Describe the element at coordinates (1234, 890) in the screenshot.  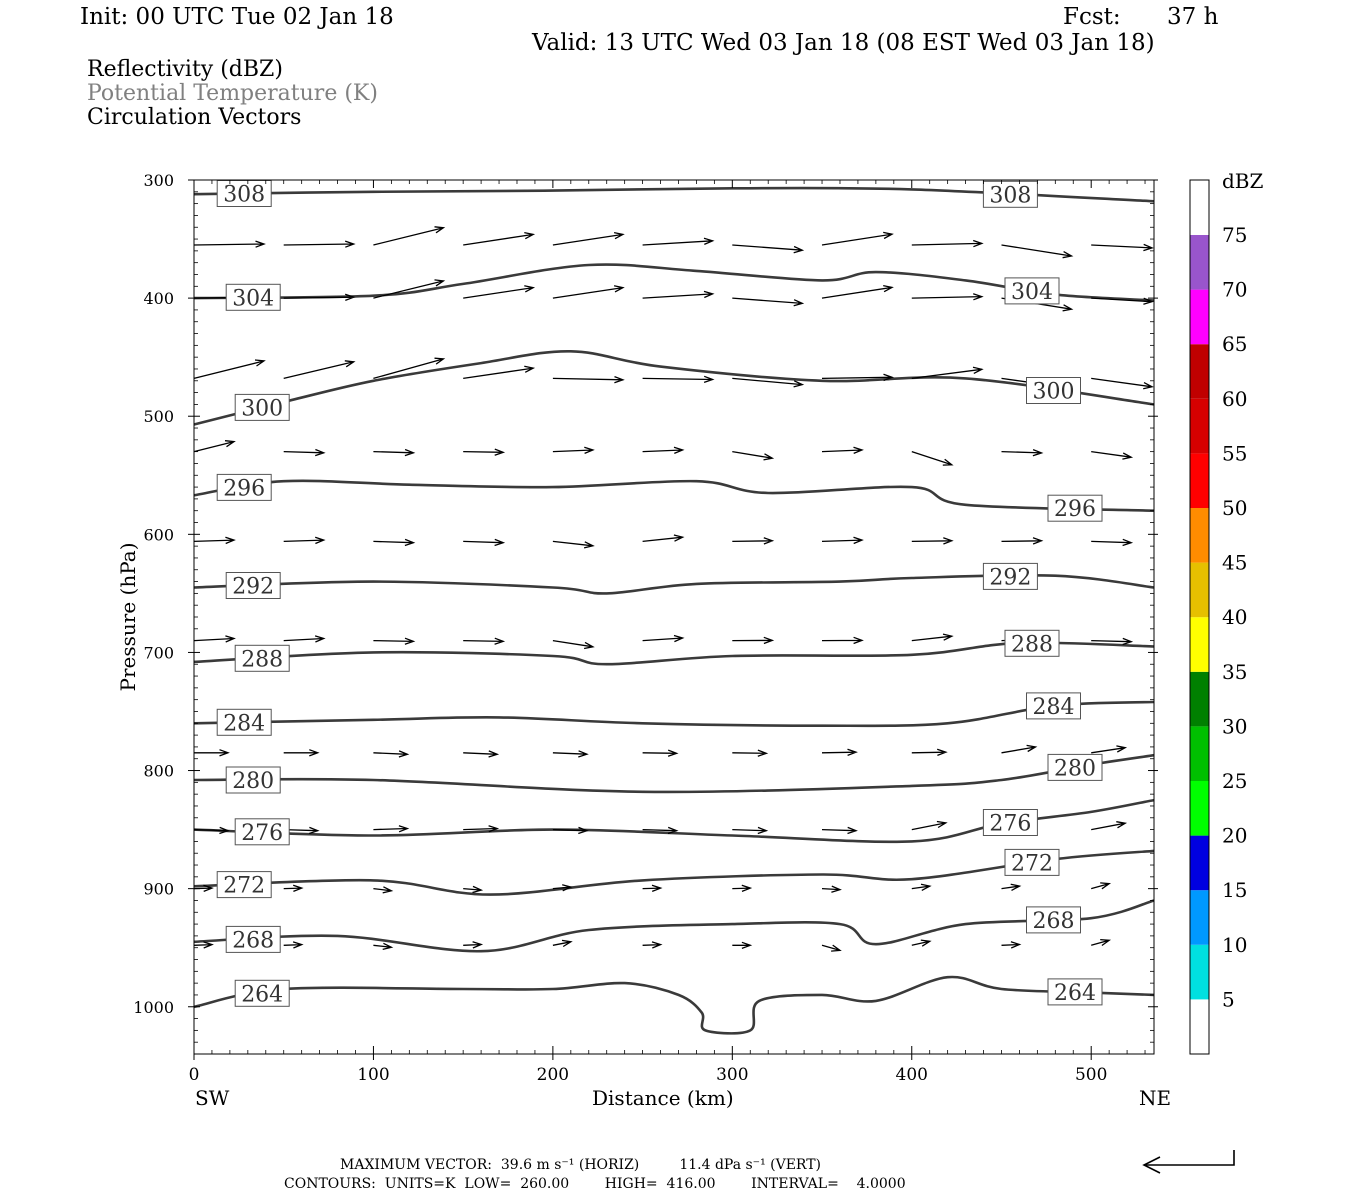
I see `colorbar-label: 15` at that location.